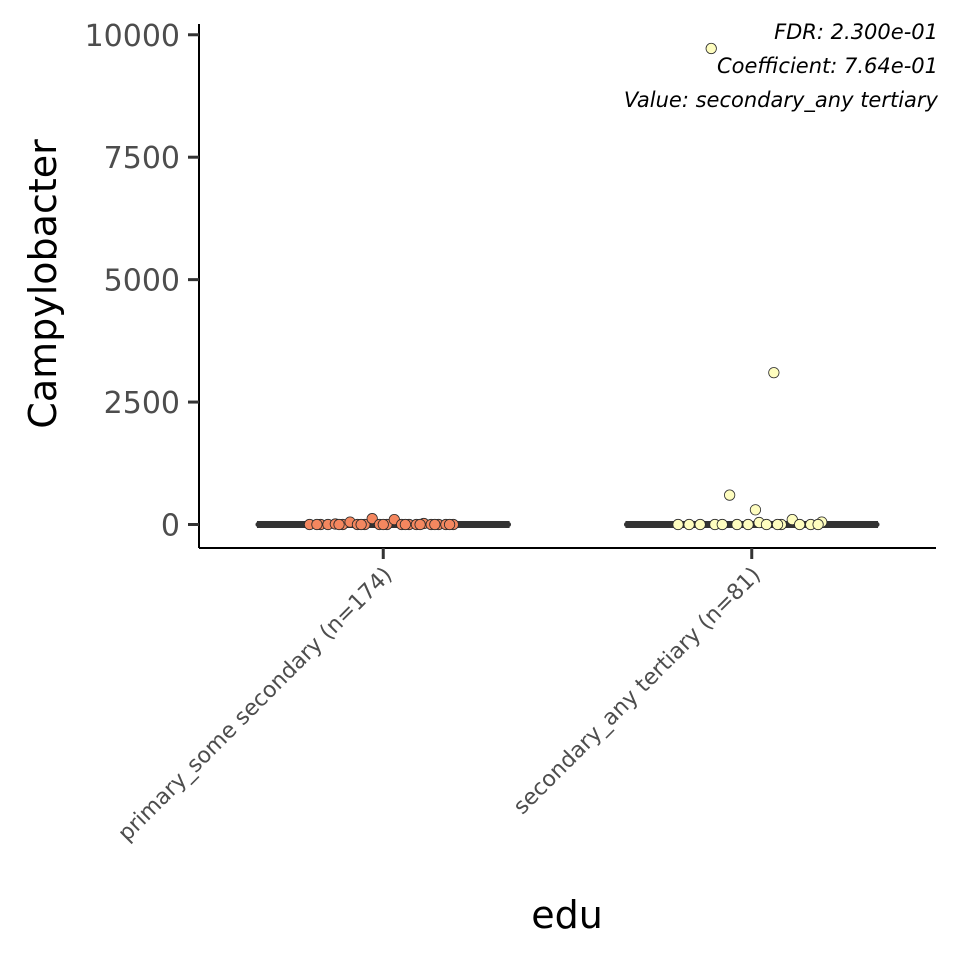 This screenshot has width=960, height=960. Describe the element at coordinates (637, 691) in the screenshot. I see `x-tick-label: secondary_any tertiary (n=81)` at that location.